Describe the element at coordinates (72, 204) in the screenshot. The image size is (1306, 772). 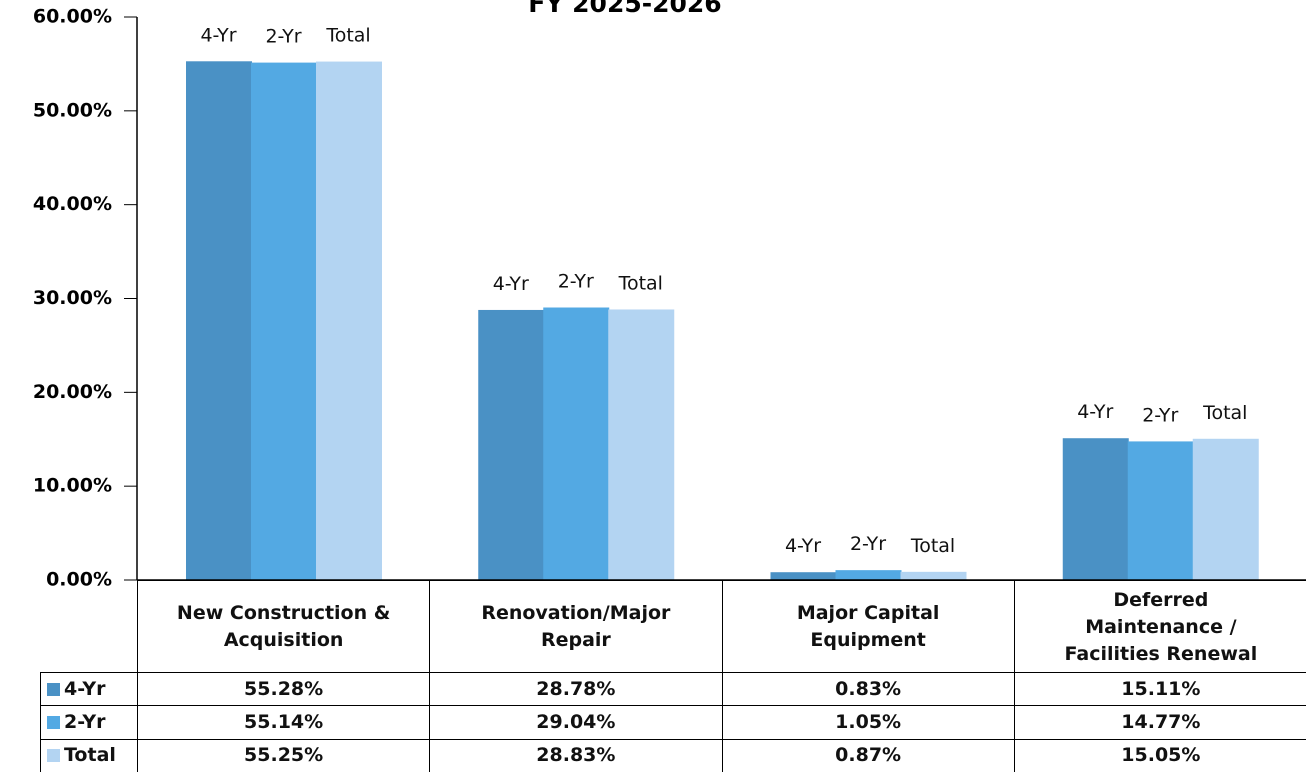
I see `y-tick-label: 40.00%` at that location.